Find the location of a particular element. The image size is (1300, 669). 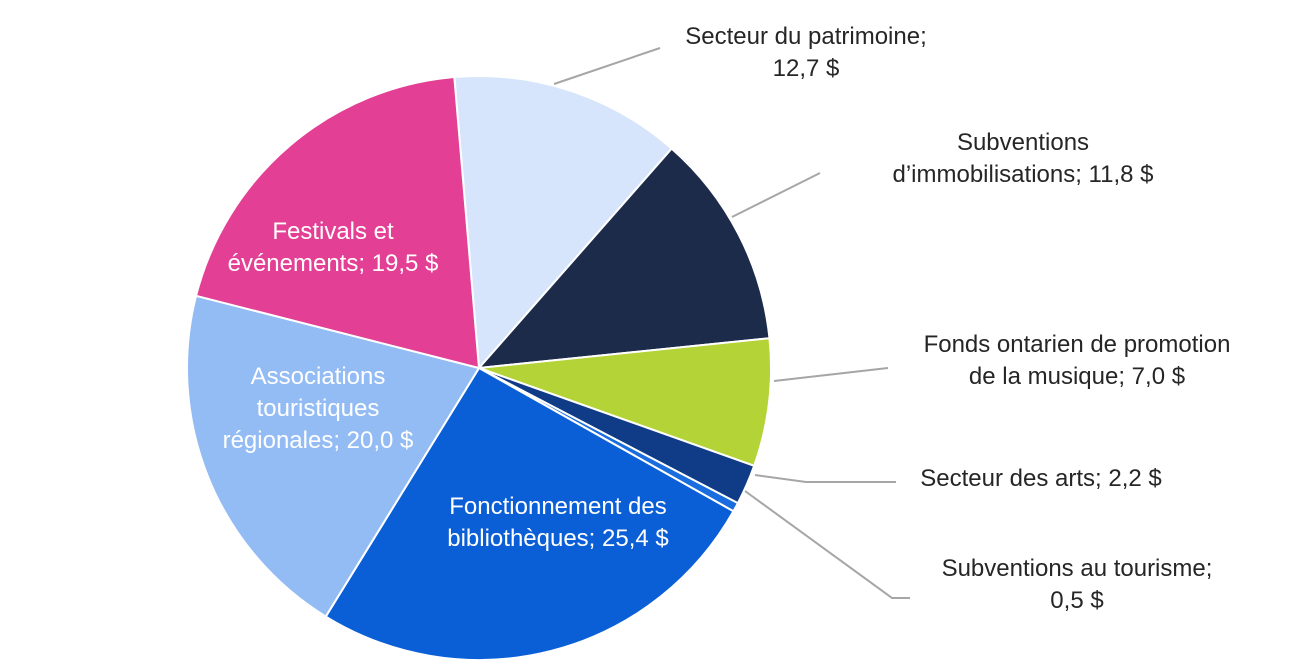

slice-label: Fonctionnement des bibliothèques; 25,4 $ is located at coordinates (558, 522).